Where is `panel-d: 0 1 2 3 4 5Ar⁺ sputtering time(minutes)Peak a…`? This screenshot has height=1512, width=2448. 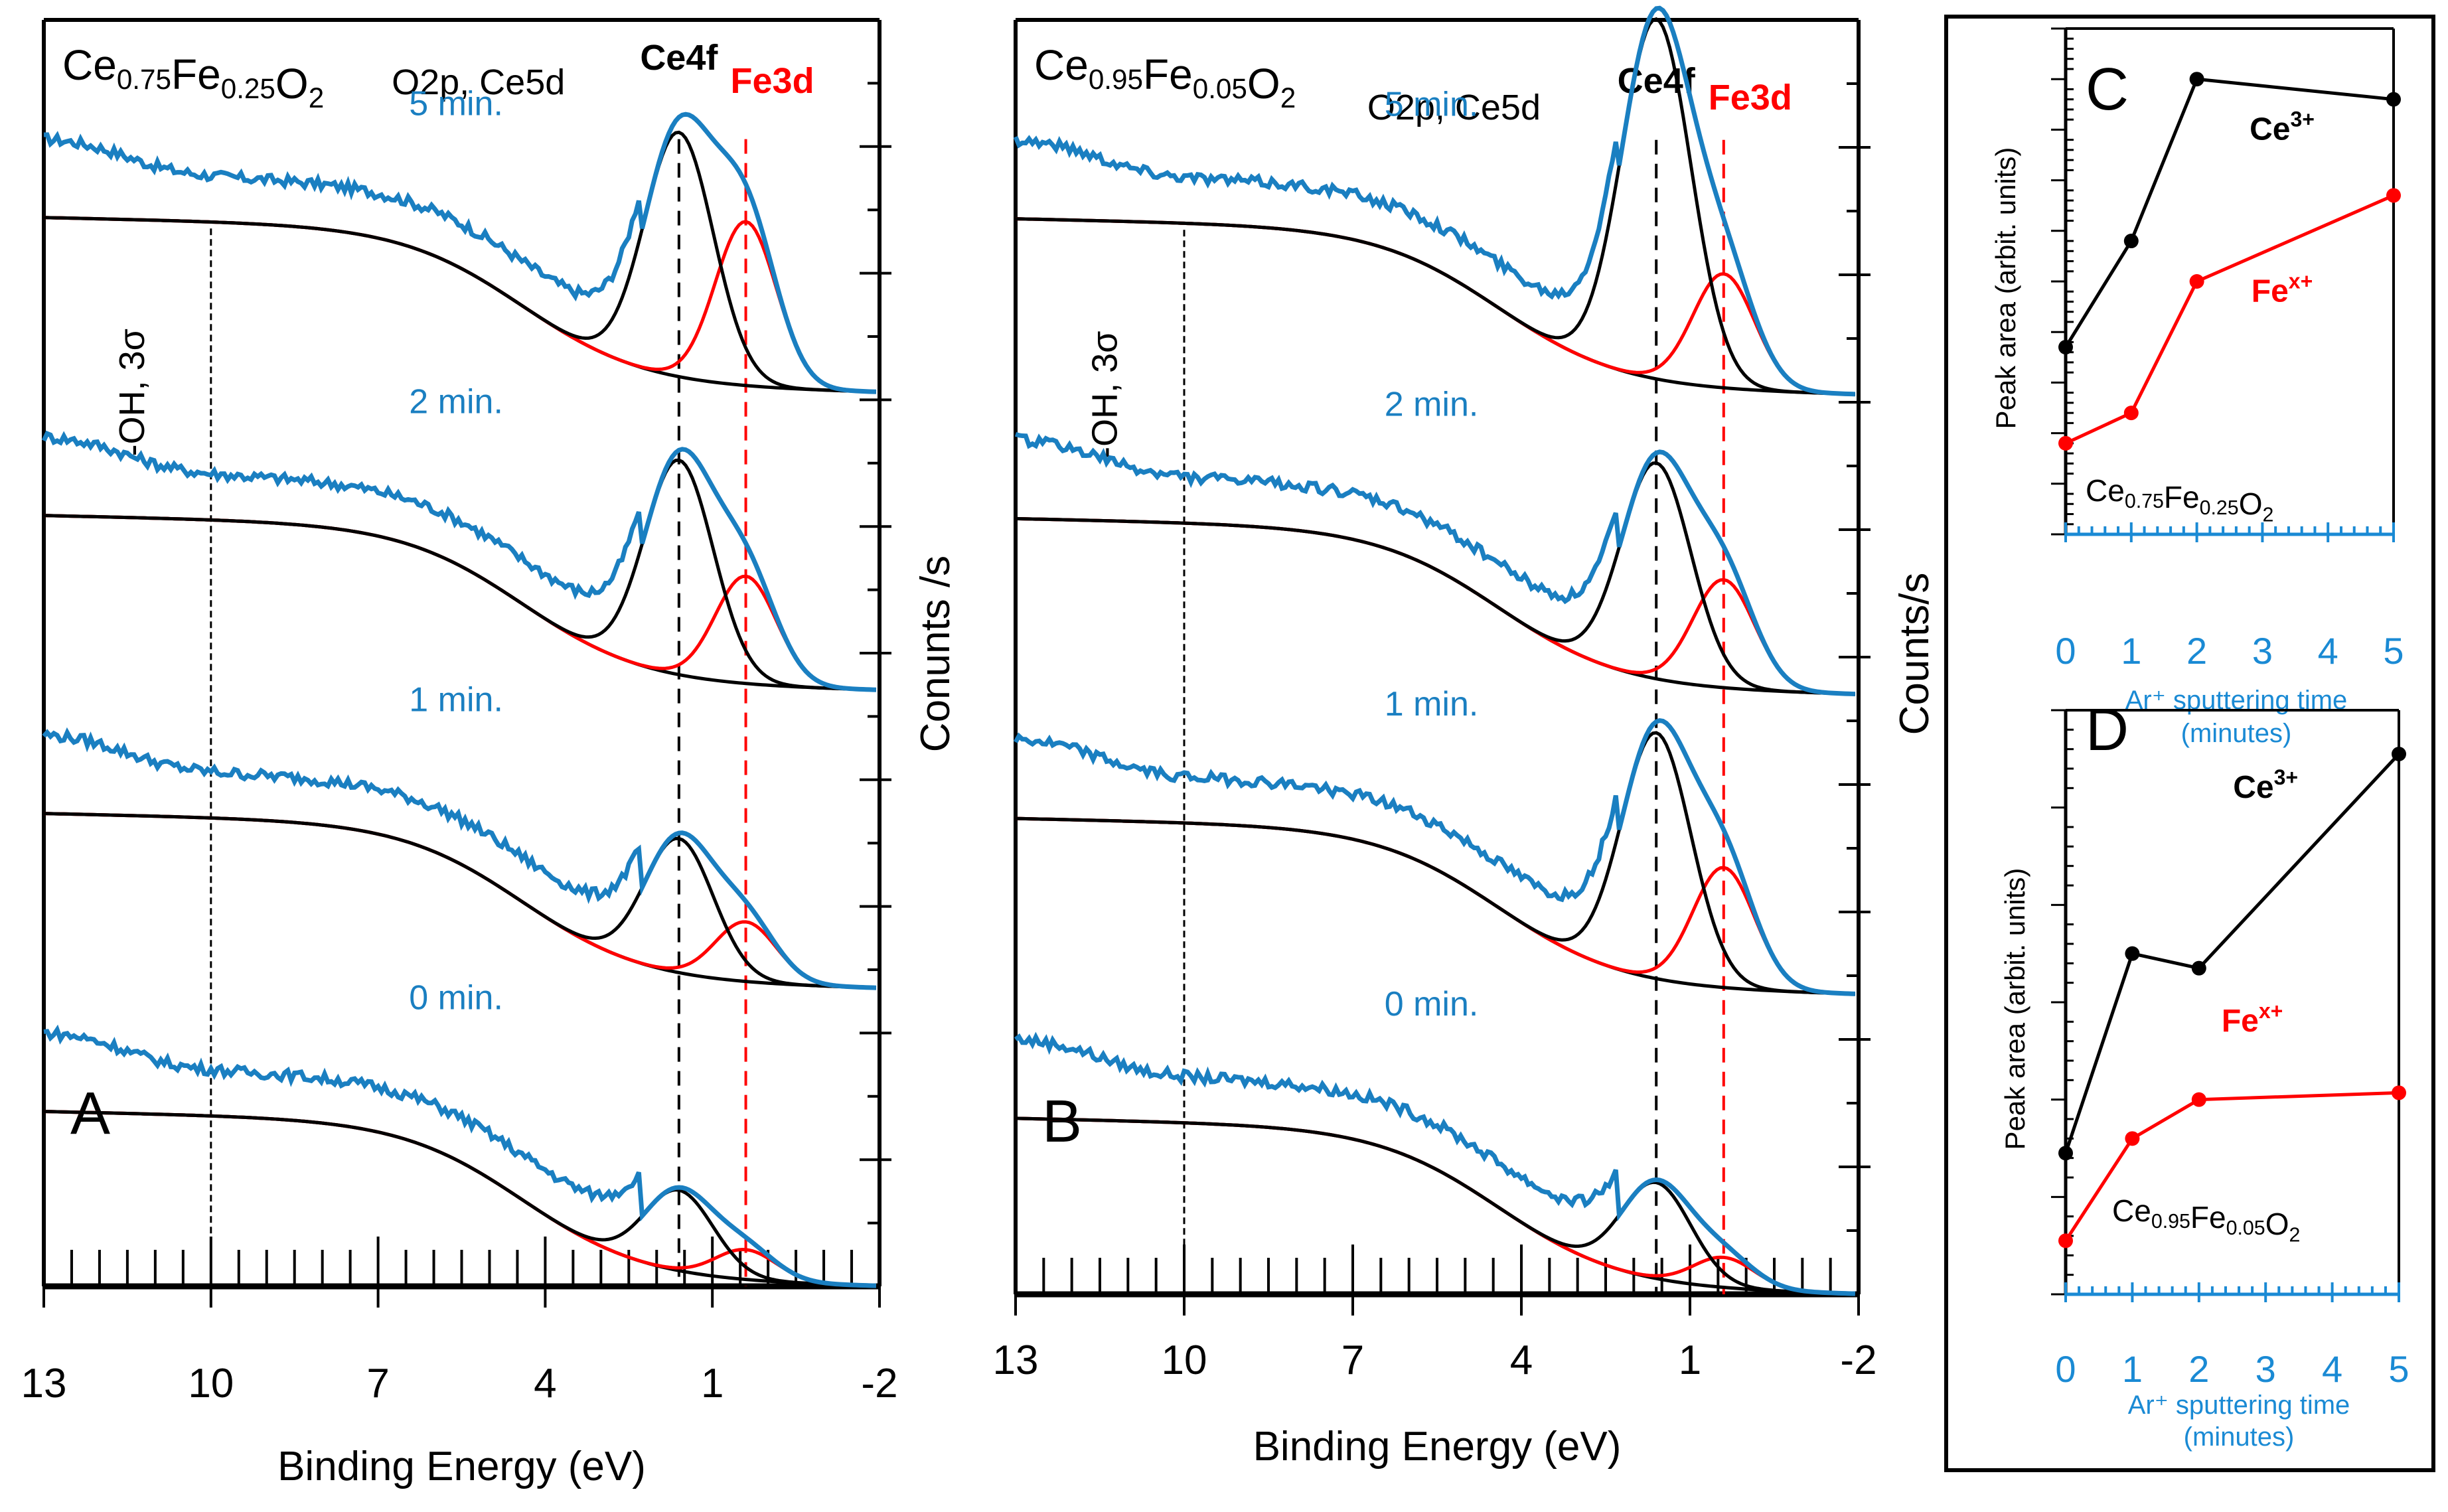 panel-d: 0 1 2 3 4 5Ar⁺ sputtering time(minutes)Peak a… is located at coordinates (2204, 1074).